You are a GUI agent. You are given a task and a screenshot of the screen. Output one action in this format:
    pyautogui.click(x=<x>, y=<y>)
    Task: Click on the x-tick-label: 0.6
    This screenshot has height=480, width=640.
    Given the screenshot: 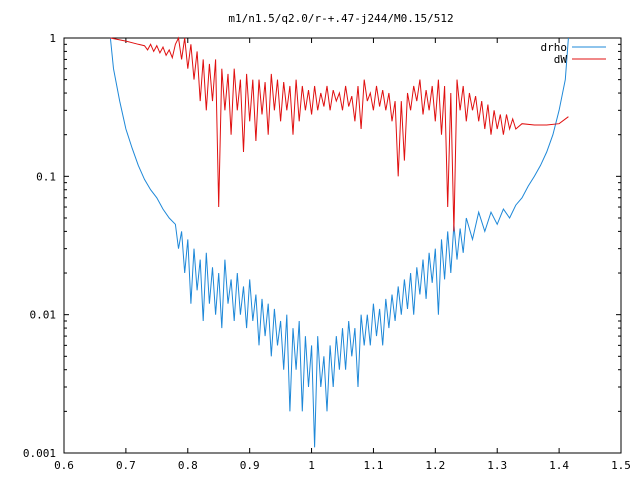 What is the action you would take?
    pyautogui.click(x=64, y=465)
    